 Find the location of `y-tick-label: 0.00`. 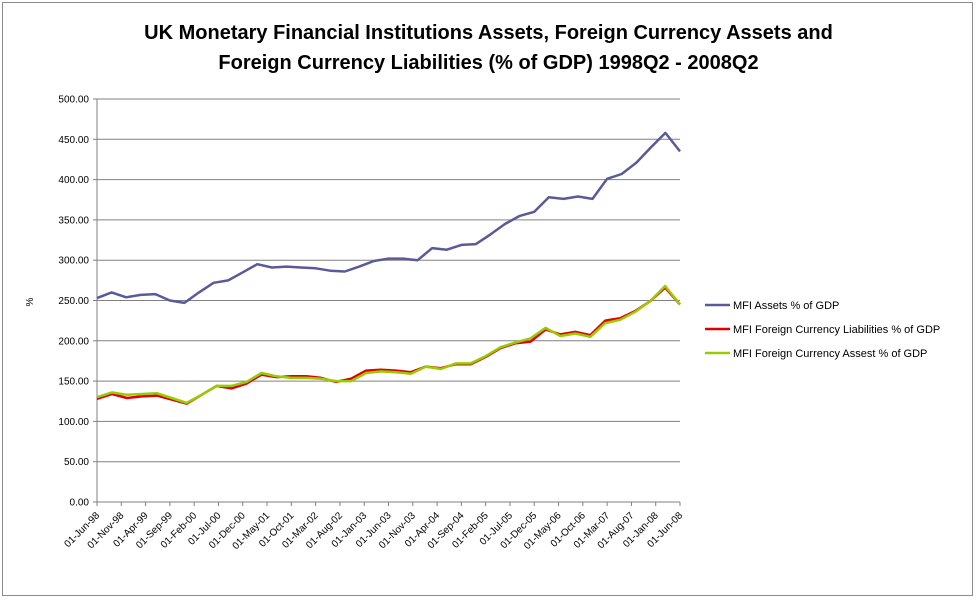

y-tick-label: 0.00 is located at coordinates (80, 503).